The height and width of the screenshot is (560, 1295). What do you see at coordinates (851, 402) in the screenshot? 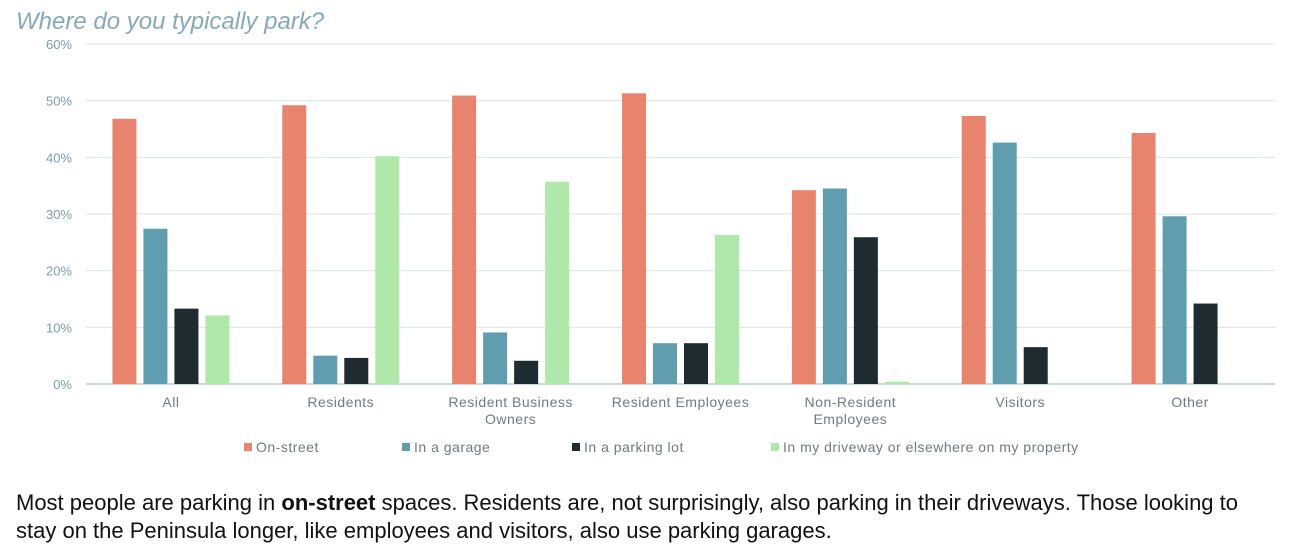
I see `x-tick-label: Non-Resident` at bounding box center [851, 402].